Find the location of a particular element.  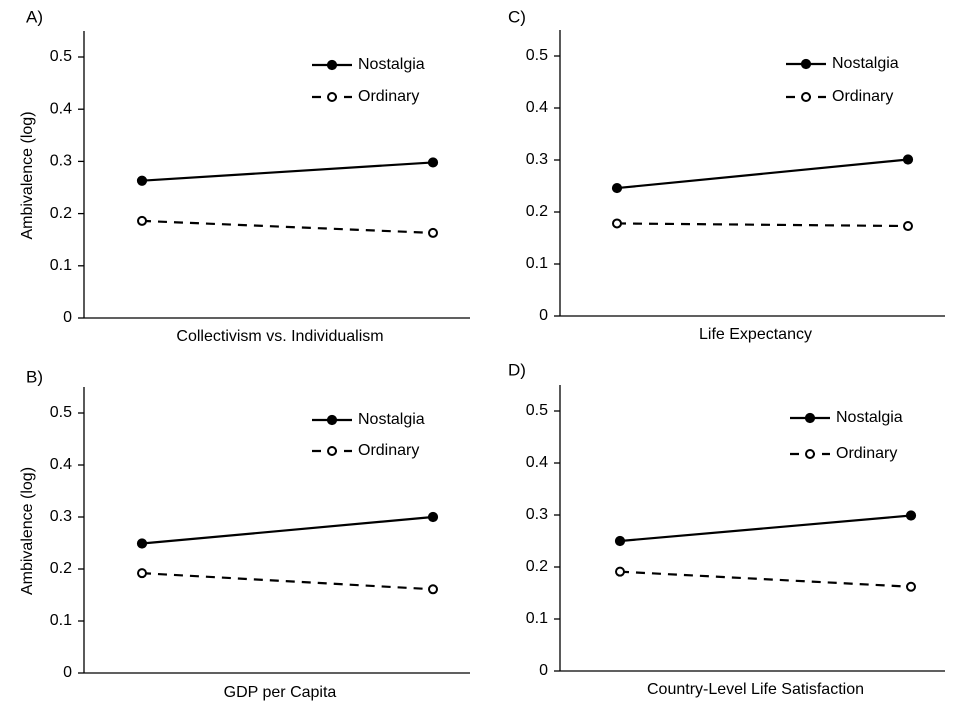

panel-label: A) is located at coordinates (34, 16).